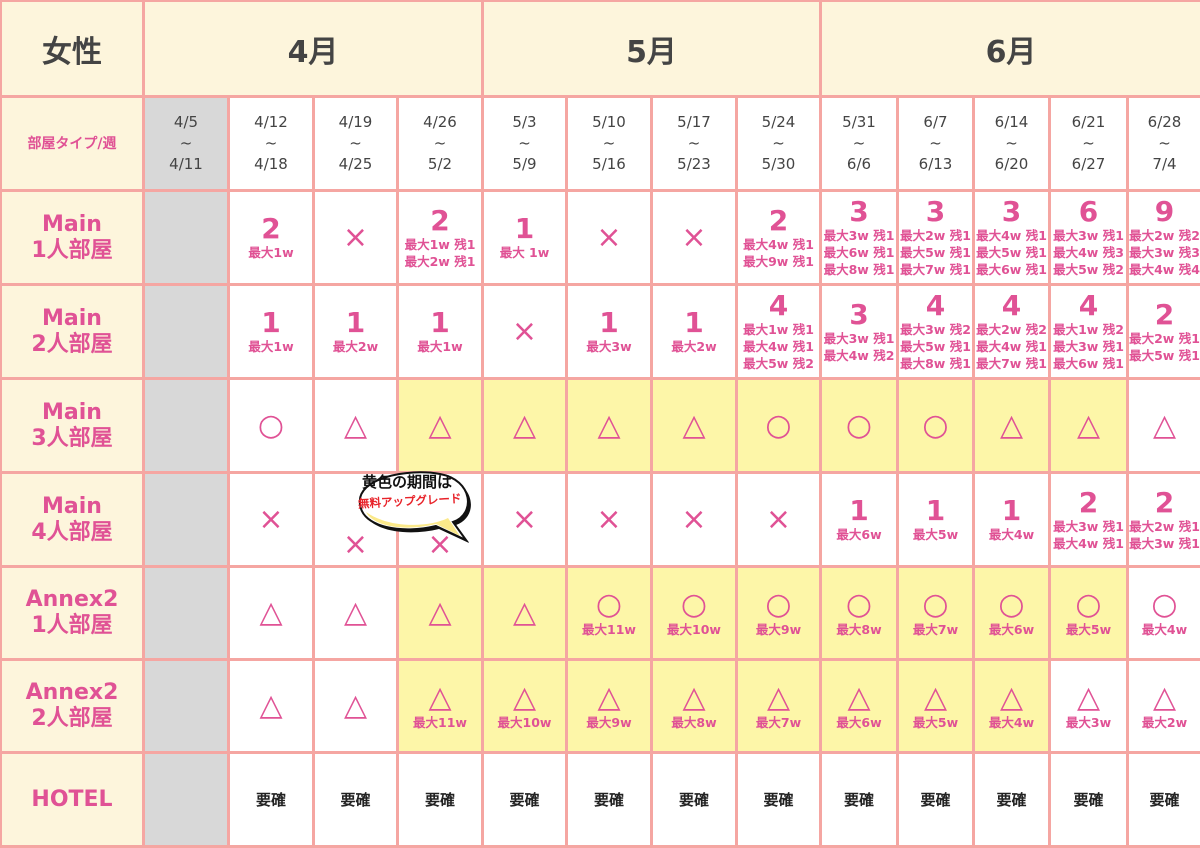  Describe the element at coordinates (72, 718) in the screenshot. I see `room-type-text: 2人部屋` at that location.